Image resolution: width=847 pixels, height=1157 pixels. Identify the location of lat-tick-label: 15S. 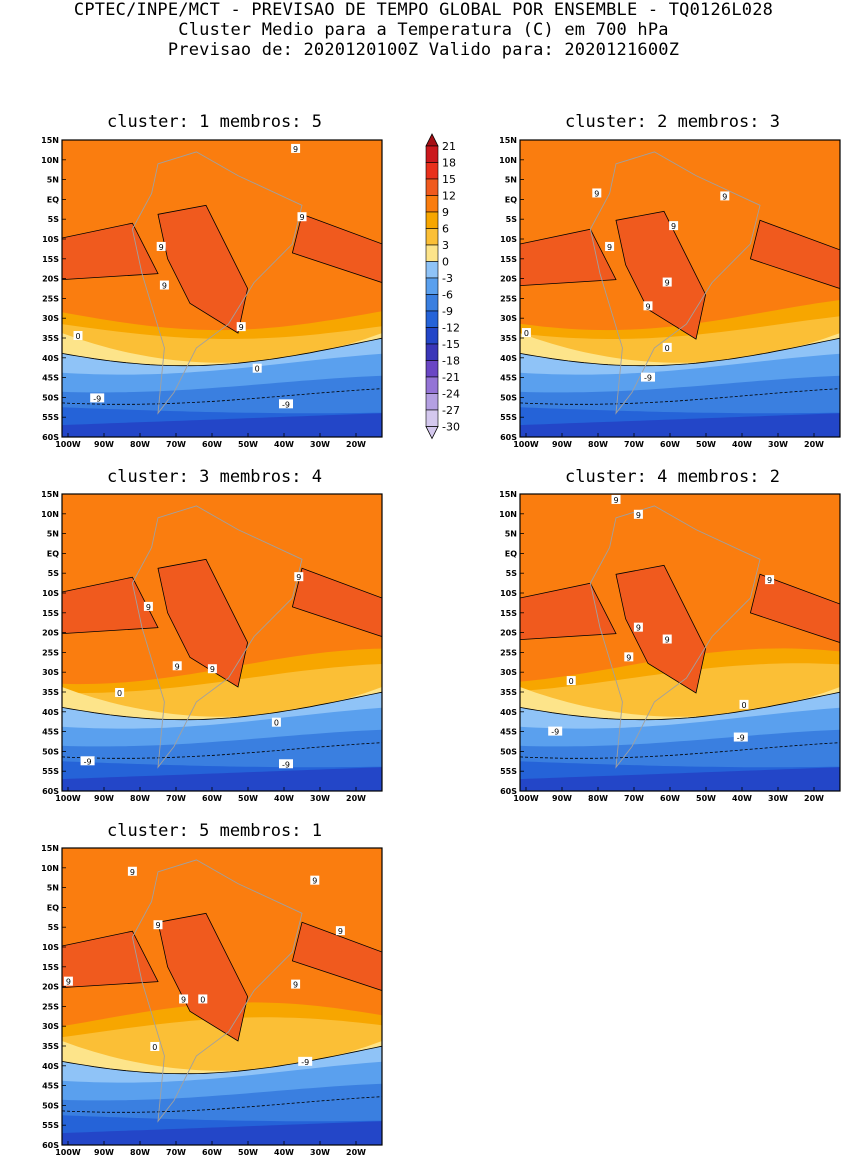
(508, 259).